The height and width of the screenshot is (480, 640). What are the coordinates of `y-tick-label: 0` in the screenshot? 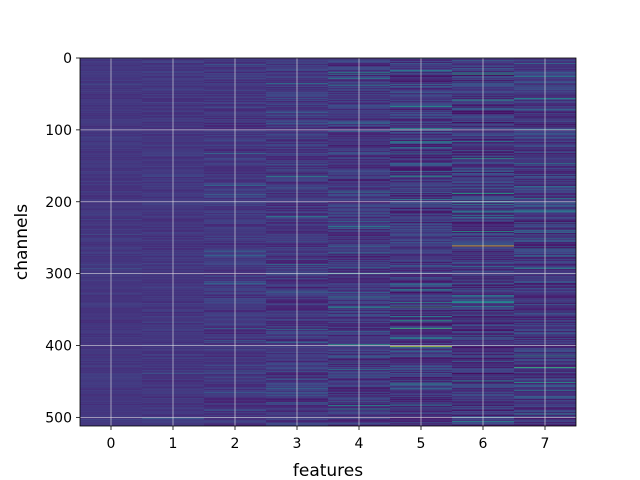 It's located at (67, 59).